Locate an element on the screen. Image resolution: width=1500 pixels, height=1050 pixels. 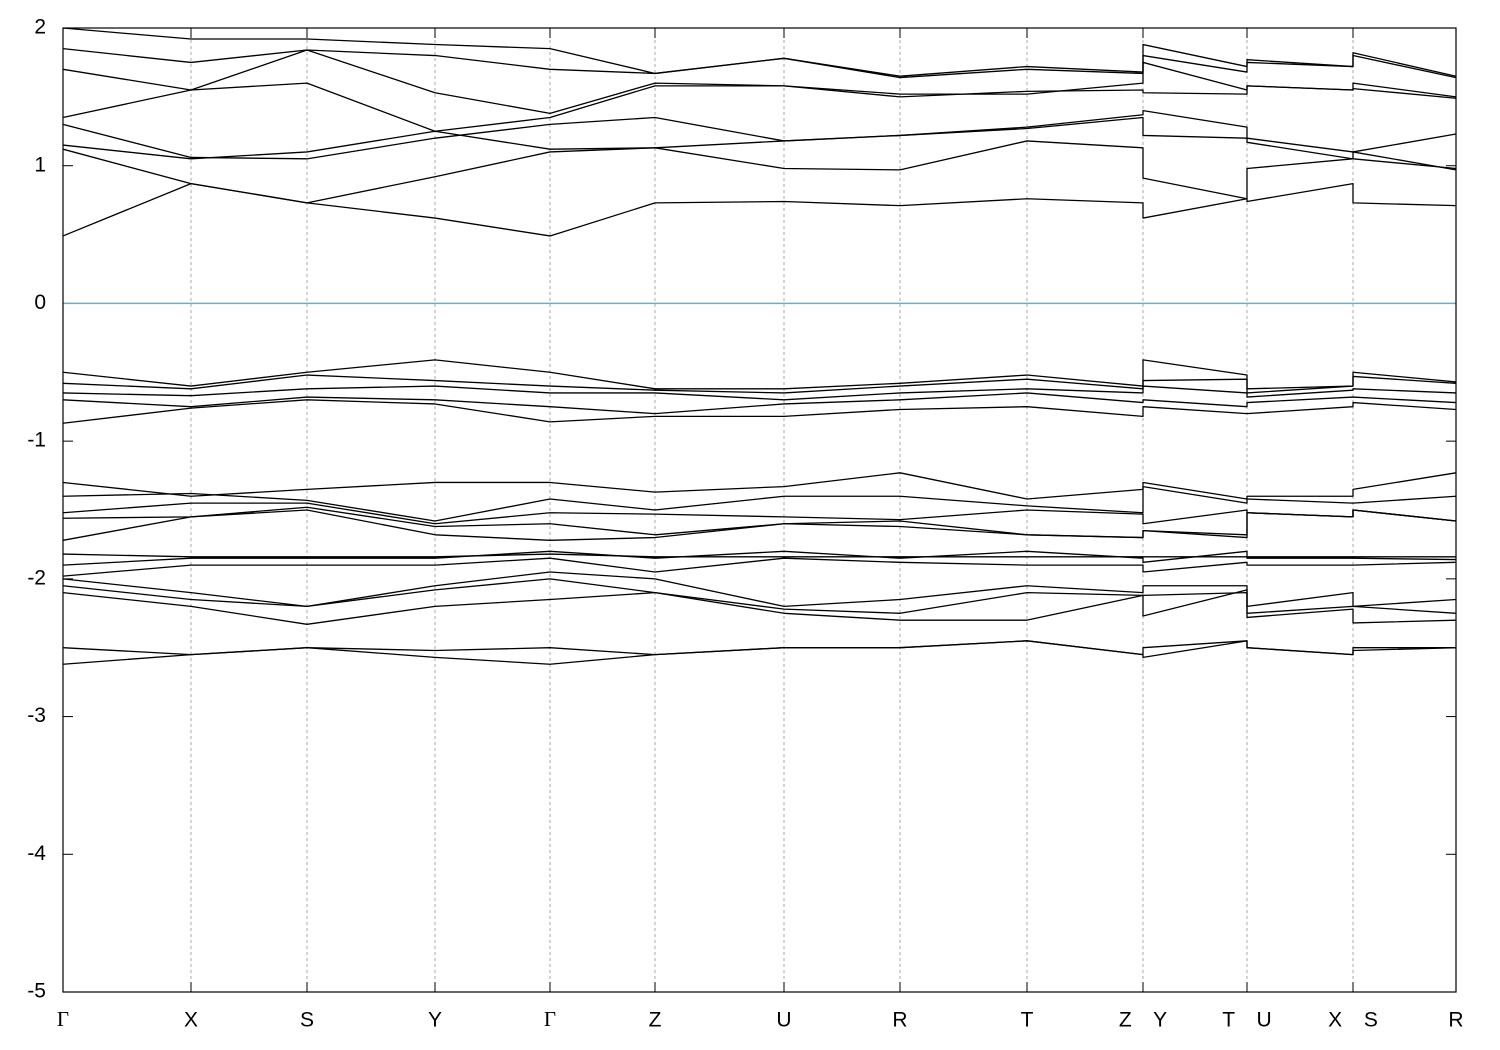
y-tick-label: 2 is located at coordinates (40, 27).